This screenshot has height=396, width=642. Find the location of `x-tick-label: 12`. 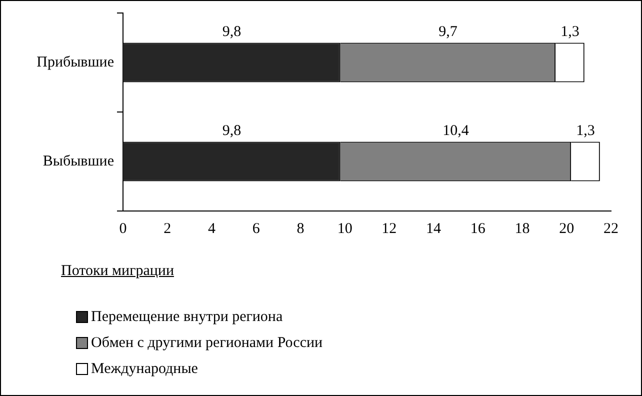

x-tick-label: 12 is located at coordinates (389, 228).